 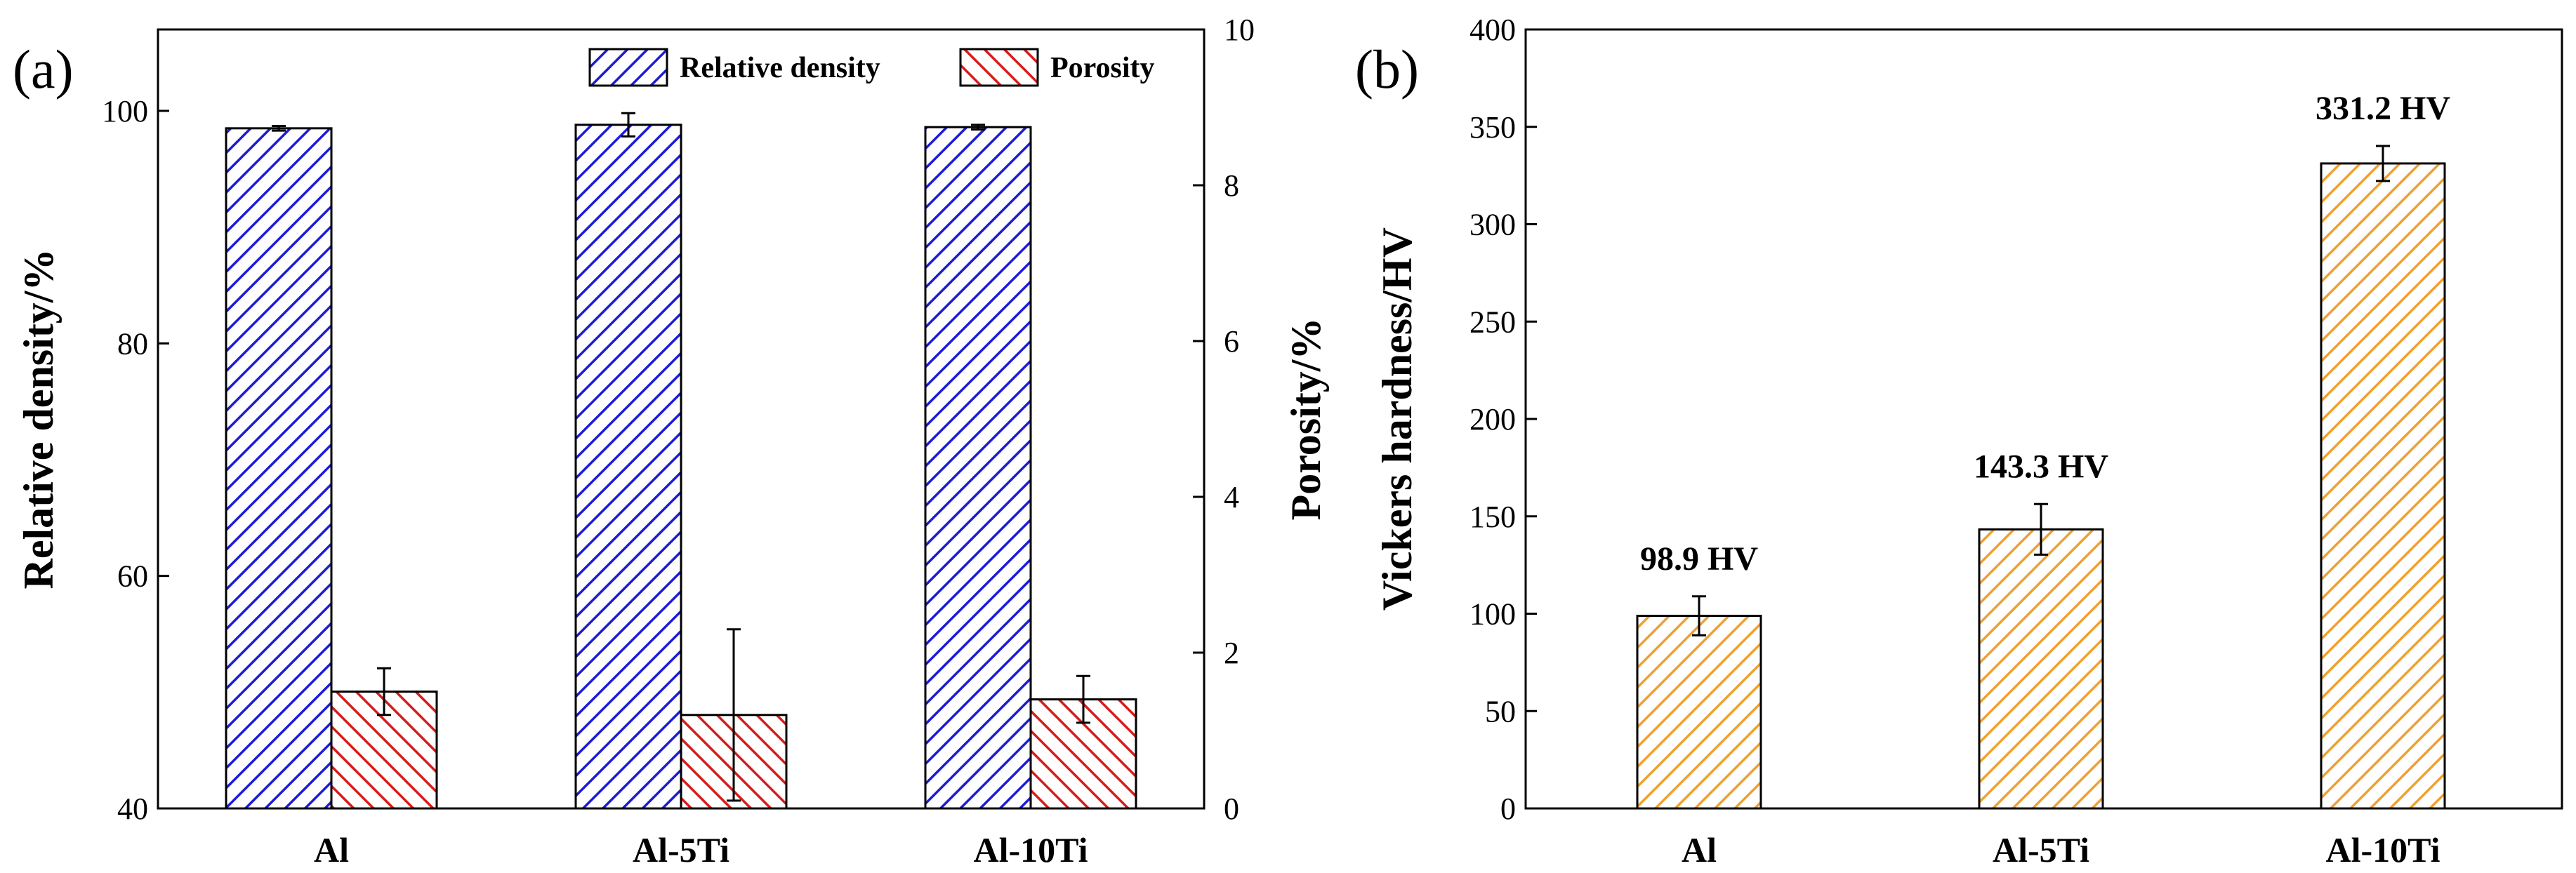 I want to click on x-tick-label-b-al-5ti: Al-5Ti, so click(x=2041, y=849).